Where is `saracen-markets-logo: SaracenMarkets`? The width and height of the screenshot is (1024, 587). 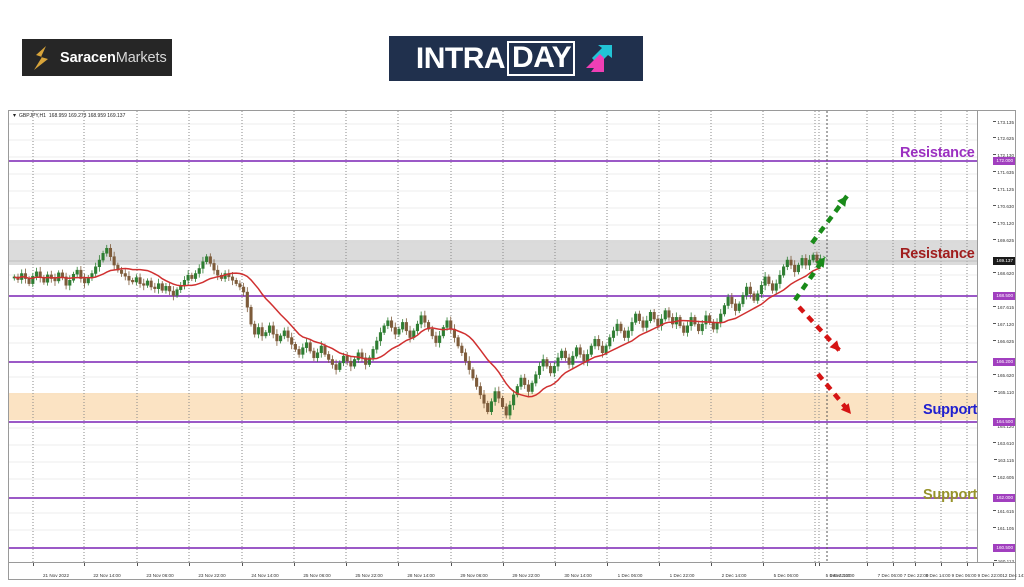 saracen-markets-logo: SaracenMarkets is located at coordinates (97, 57).